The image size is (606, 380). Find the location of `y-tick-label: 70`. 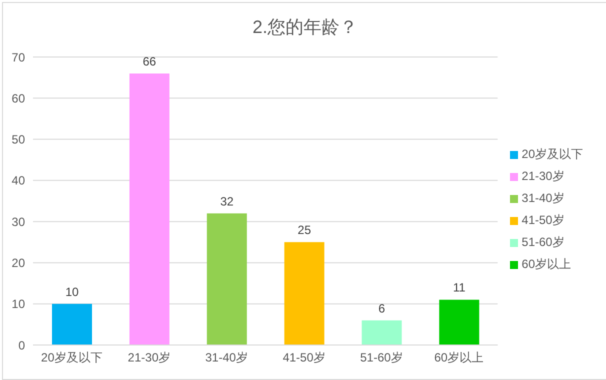

y-tick-label: 70 is located at coordinates (19, 57).